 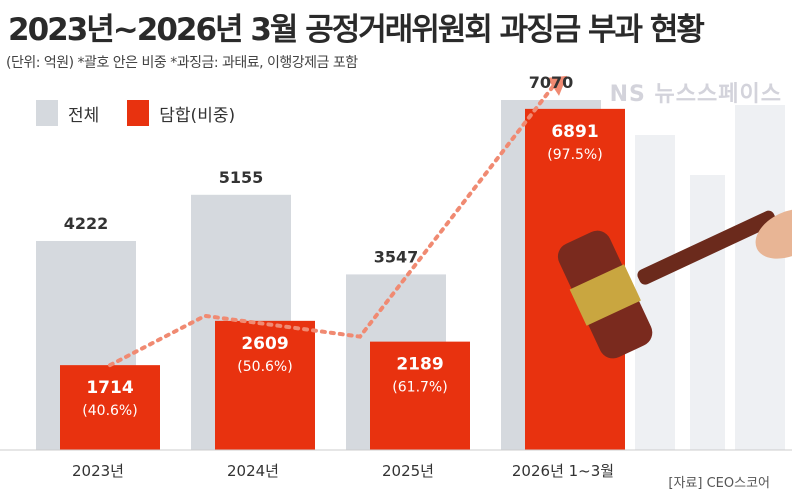 What do you see at coordinates (574, 132) in the screenshot?
I see `label-collusion: 6891` at bounding box center [574, 132].